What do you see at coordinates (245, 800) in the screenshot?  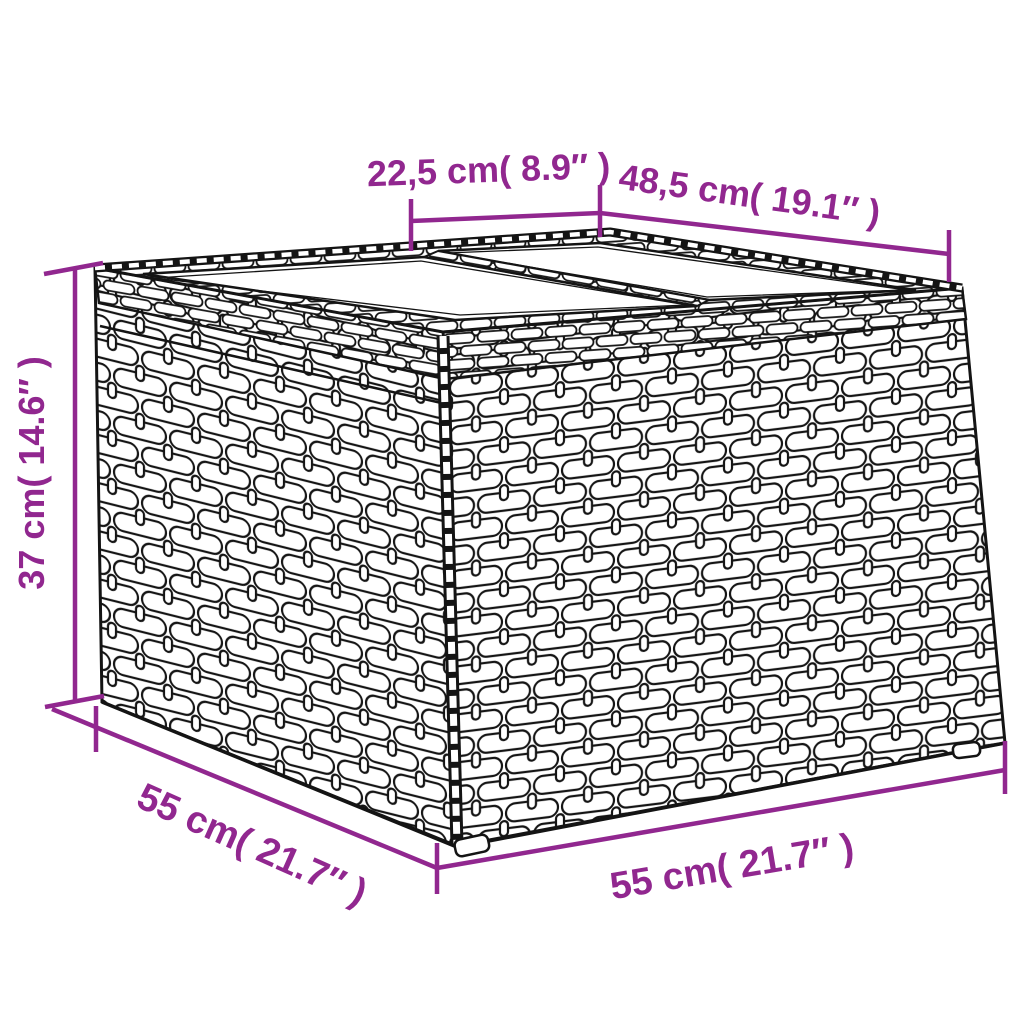 I see `dimension-line-depth` at bounding box center [245, 800].